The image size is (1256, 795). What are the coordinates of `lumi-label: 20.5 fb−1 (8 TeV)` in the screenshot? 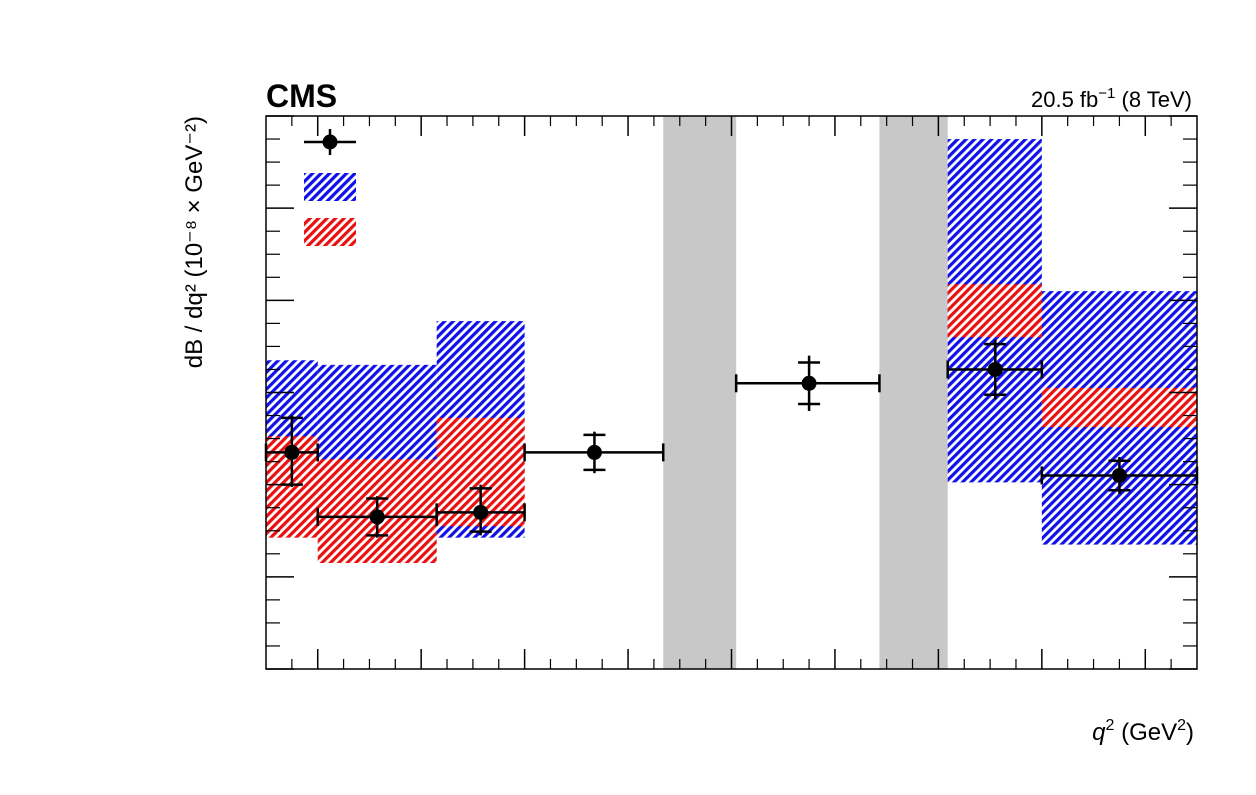 It's located at (1111, 98).